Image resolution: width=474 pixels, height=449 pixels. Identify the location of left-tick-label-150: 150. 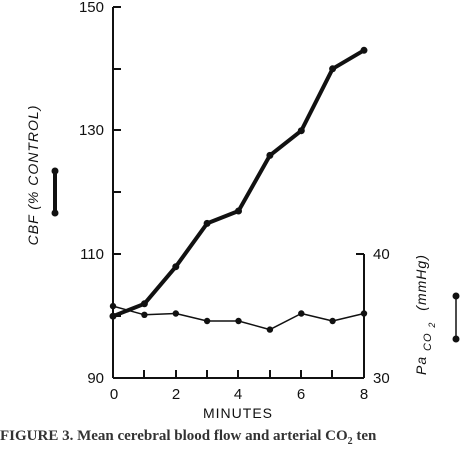
(91, 8).